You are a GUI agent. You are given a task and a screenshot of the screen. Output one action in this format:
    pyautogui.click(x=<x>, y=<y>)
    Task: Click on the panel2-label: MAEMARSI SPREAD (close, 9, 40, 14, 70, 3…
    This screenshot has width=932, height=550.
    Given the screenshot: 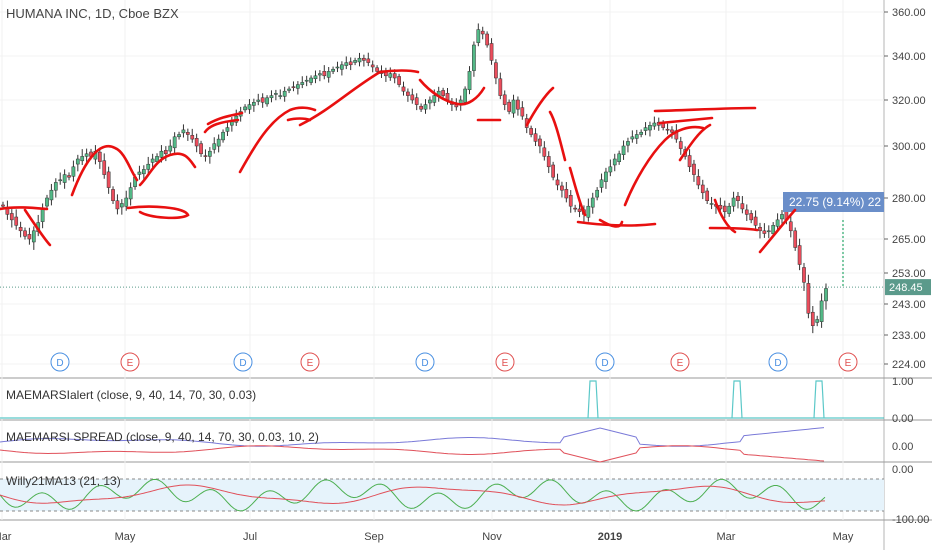 What is the action you would take?
    pyautogui.click(x=162, y=437)
    